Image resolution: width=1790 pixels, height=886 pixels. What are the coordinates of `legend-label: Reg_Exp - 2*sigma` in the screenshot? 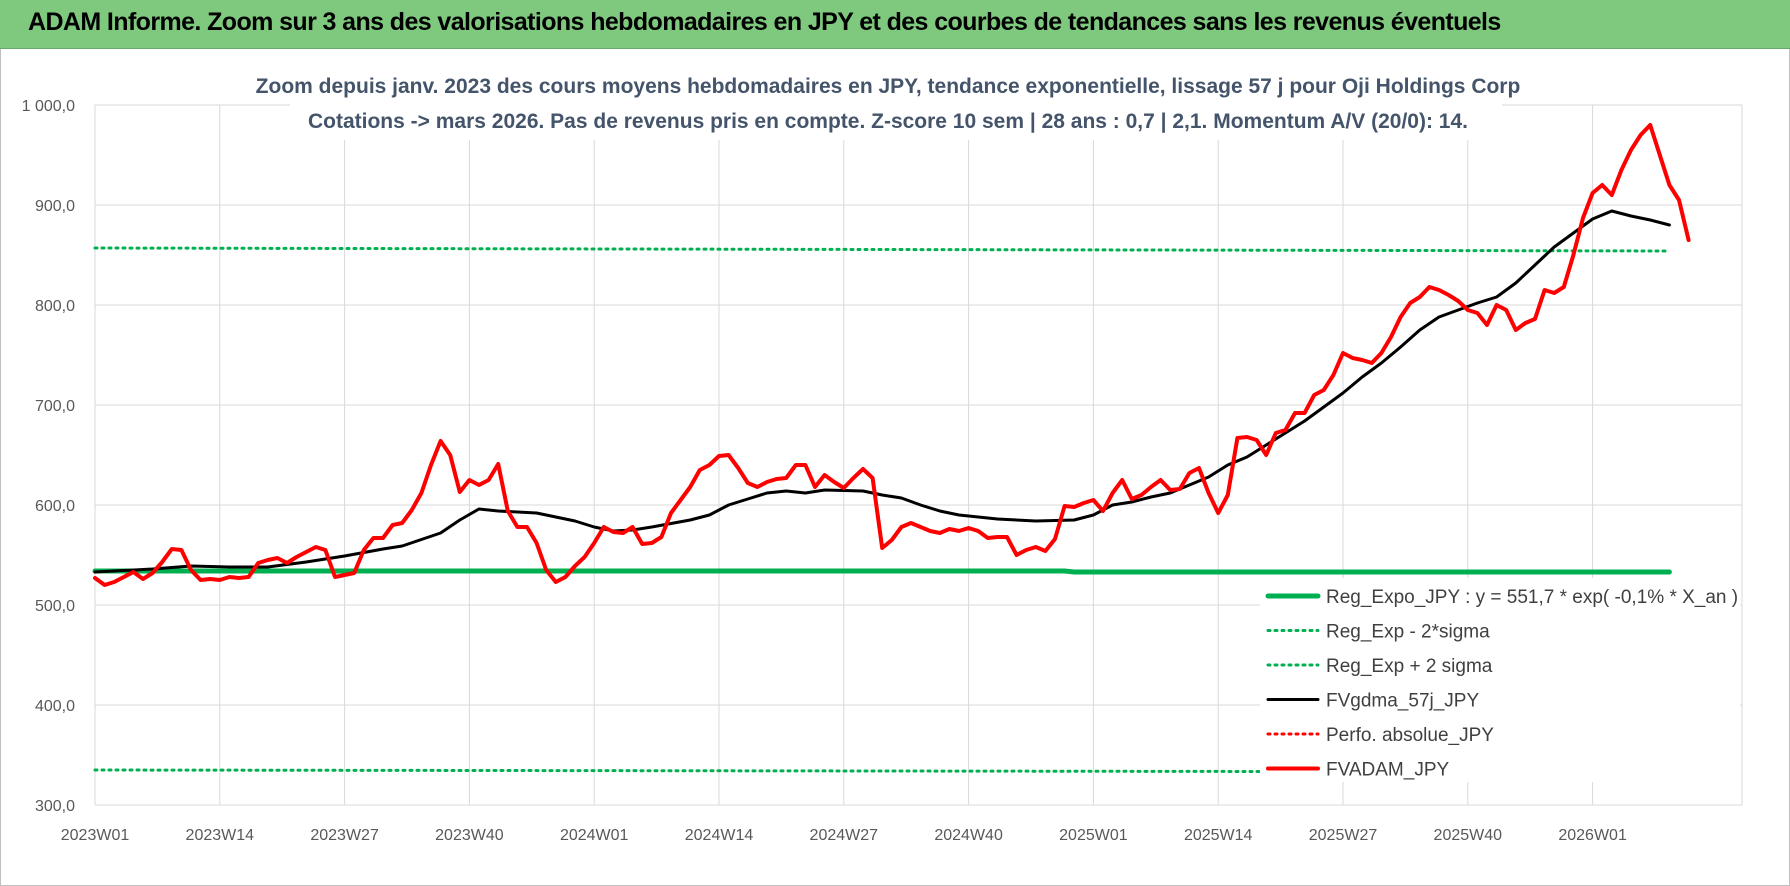 It's located at (1408, 632).